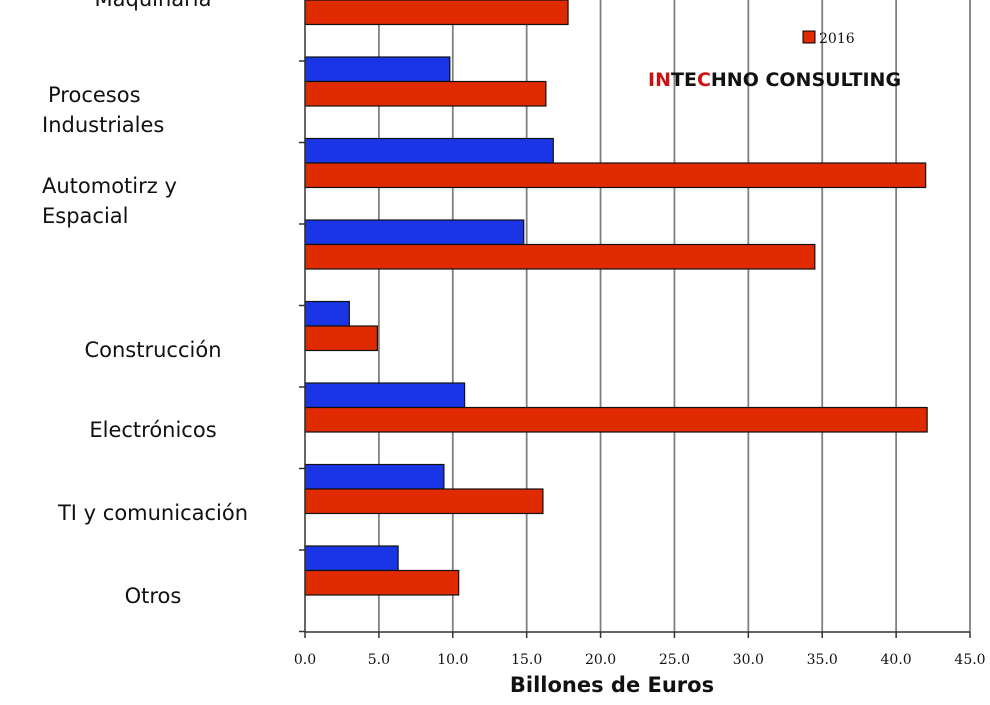 Image resolution: width=990 pixels, height=705 pixels. What do you see at coordinates (612, 685) in the screenshot?
I see `x-axis-title: Billones de Euros` at bounding box center [612, 685].